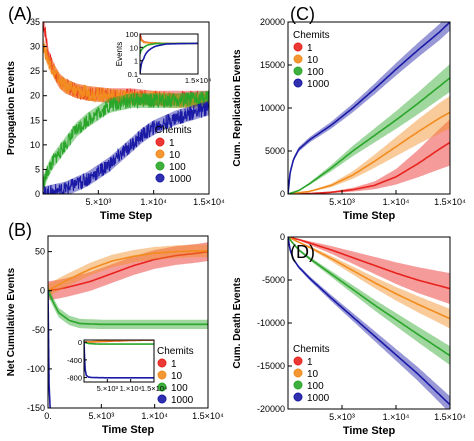 The image size is (474, 441). I want to click on panel-letter: (B), so click(20, 230).